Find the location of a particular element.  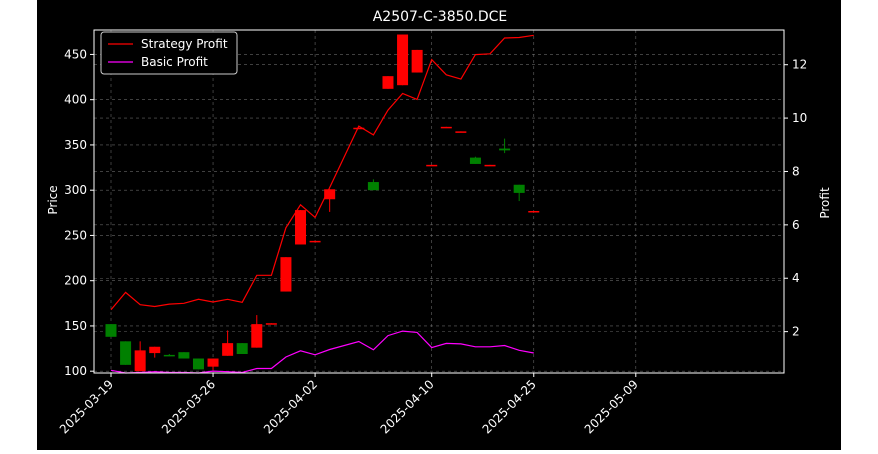

y-right-tick-label: 4 is located at coordinates (796, 278).